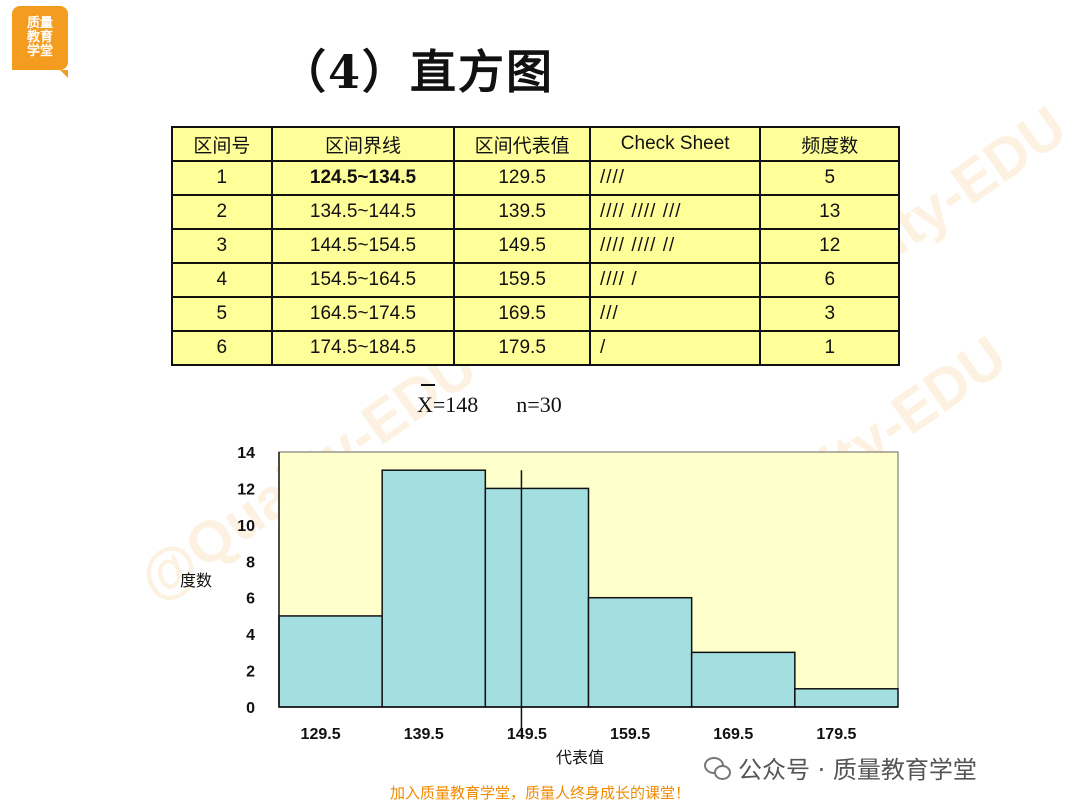  Describe the element at coordinates (246, 453) in the screenshot. I see `y-tick-label: 14` at that location.